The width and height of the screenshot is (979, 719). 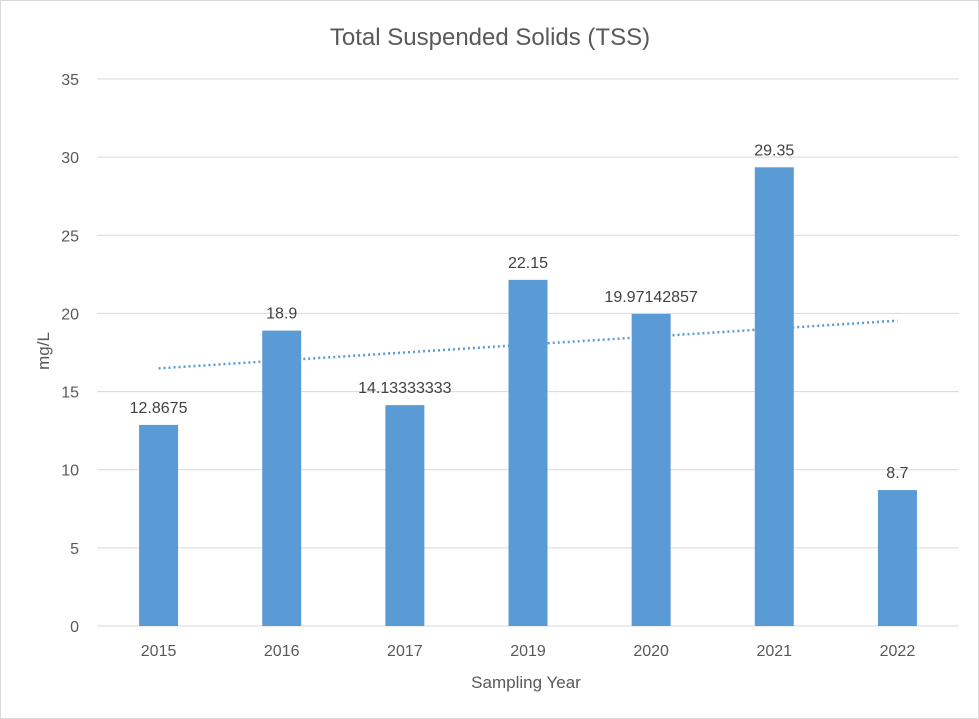 I want to click on x-tick-label-2017: 2017, so click(x=405, y=651).